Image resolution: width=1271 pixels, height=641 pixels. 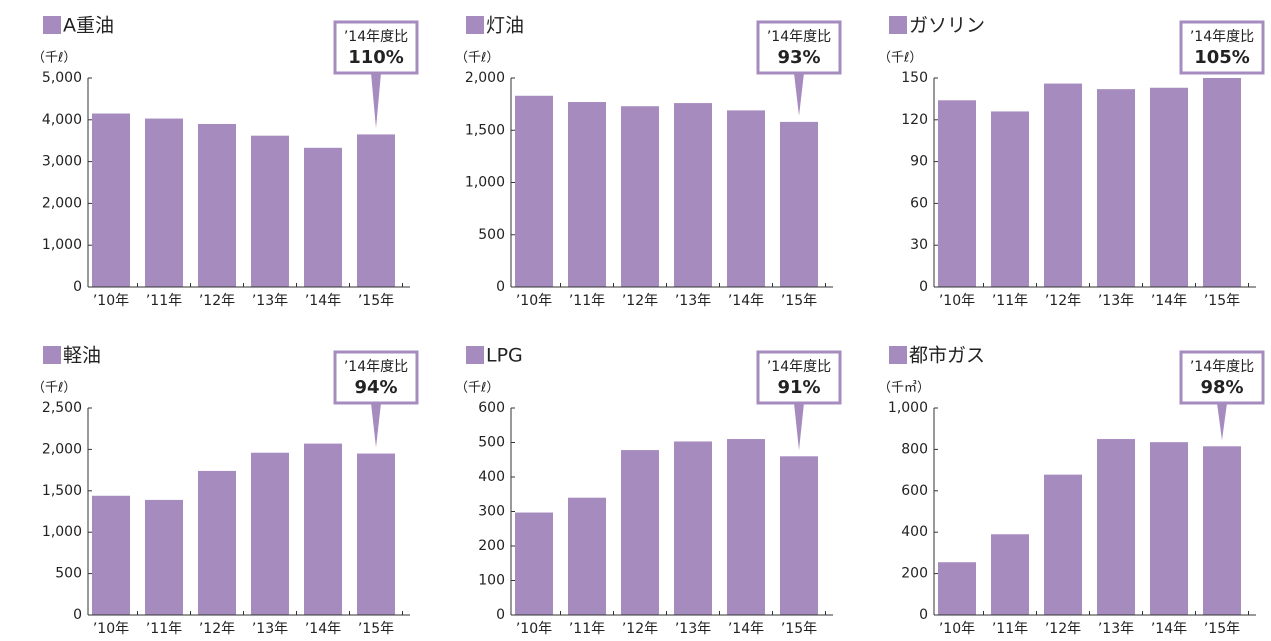 What do you see at coordinates (88, 26) in the screenshot?
I see `chart-title: A重油` at bounding box center [88, 26].